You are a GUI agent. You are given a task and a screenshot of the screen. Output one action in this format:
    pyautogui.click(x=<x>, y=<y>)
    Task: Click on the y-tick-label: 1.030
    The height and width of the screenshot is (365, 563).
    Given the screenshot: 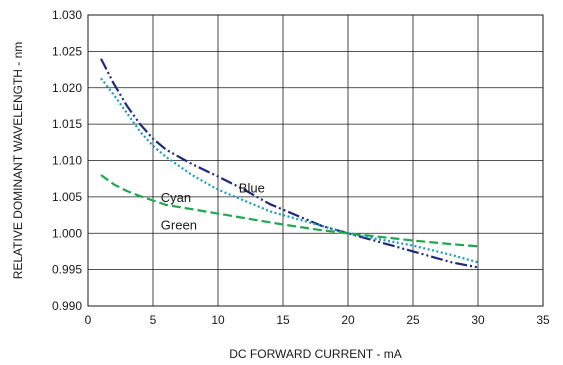 What is the action you would take?
    pyautogui.click(x=67, y=15)
    